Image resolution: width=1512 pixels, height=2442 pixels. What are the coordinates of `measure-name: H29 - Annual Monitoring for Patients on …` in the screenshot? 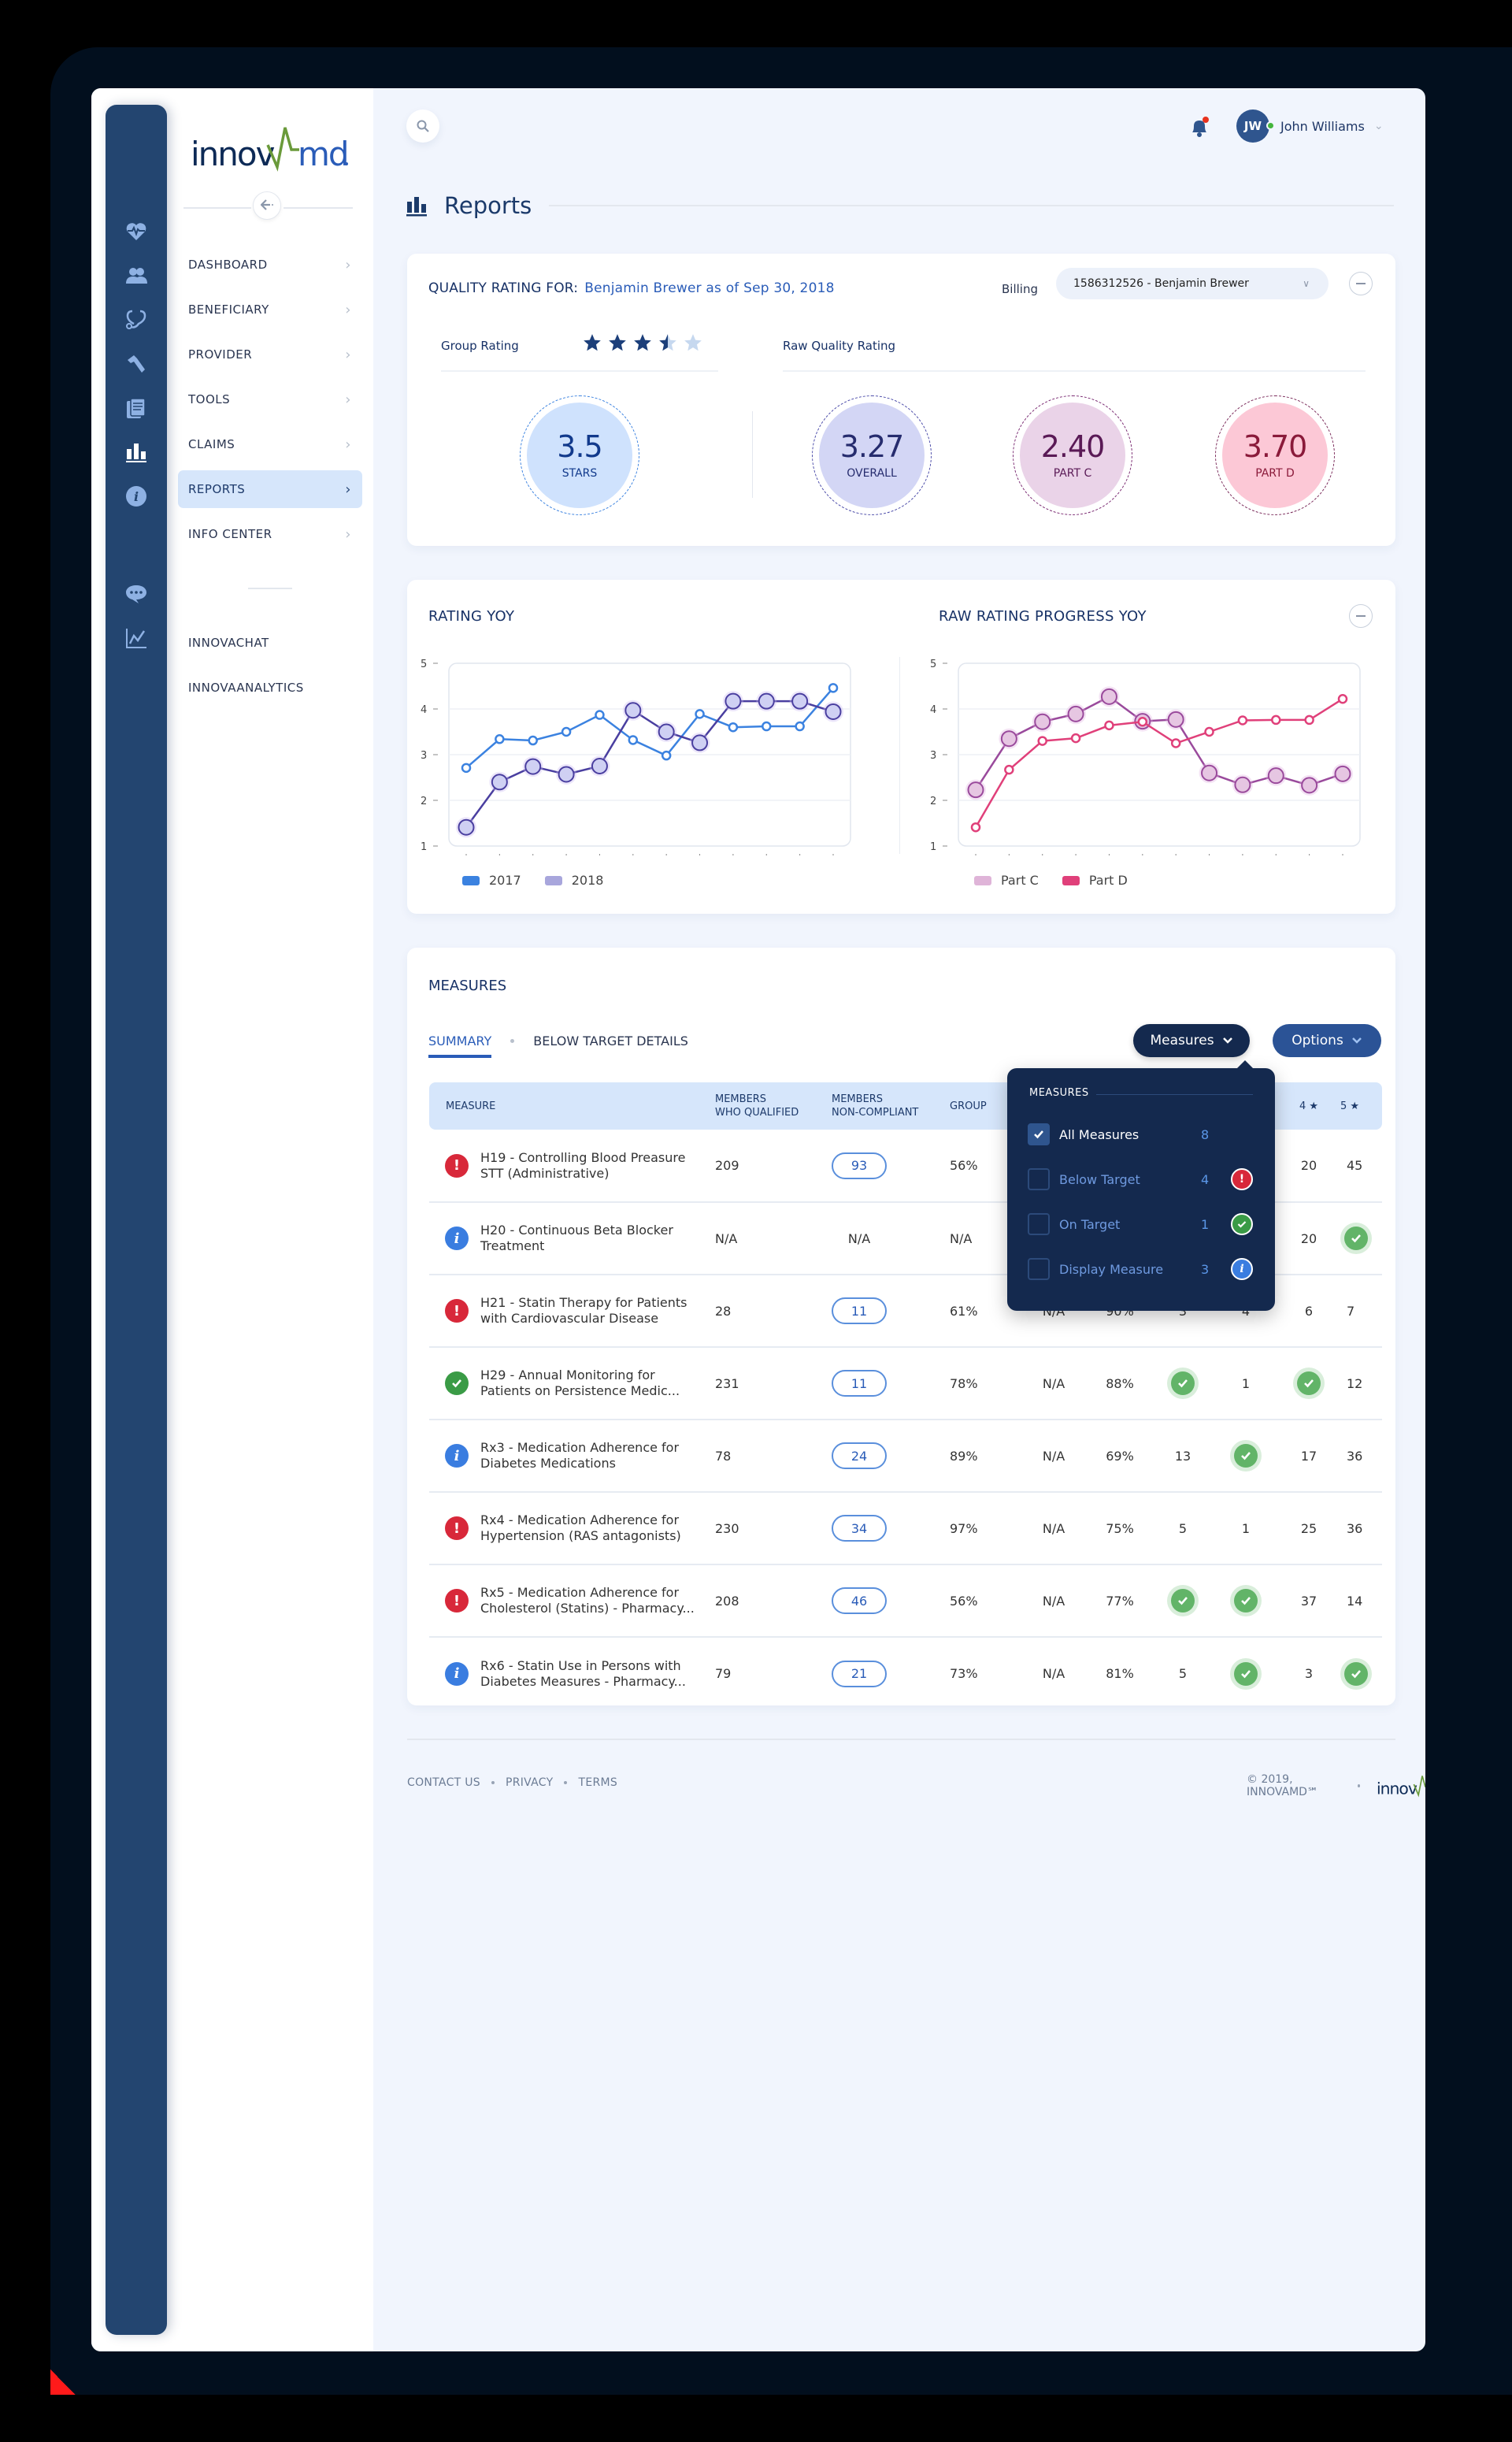 It's located at (580, 1383).